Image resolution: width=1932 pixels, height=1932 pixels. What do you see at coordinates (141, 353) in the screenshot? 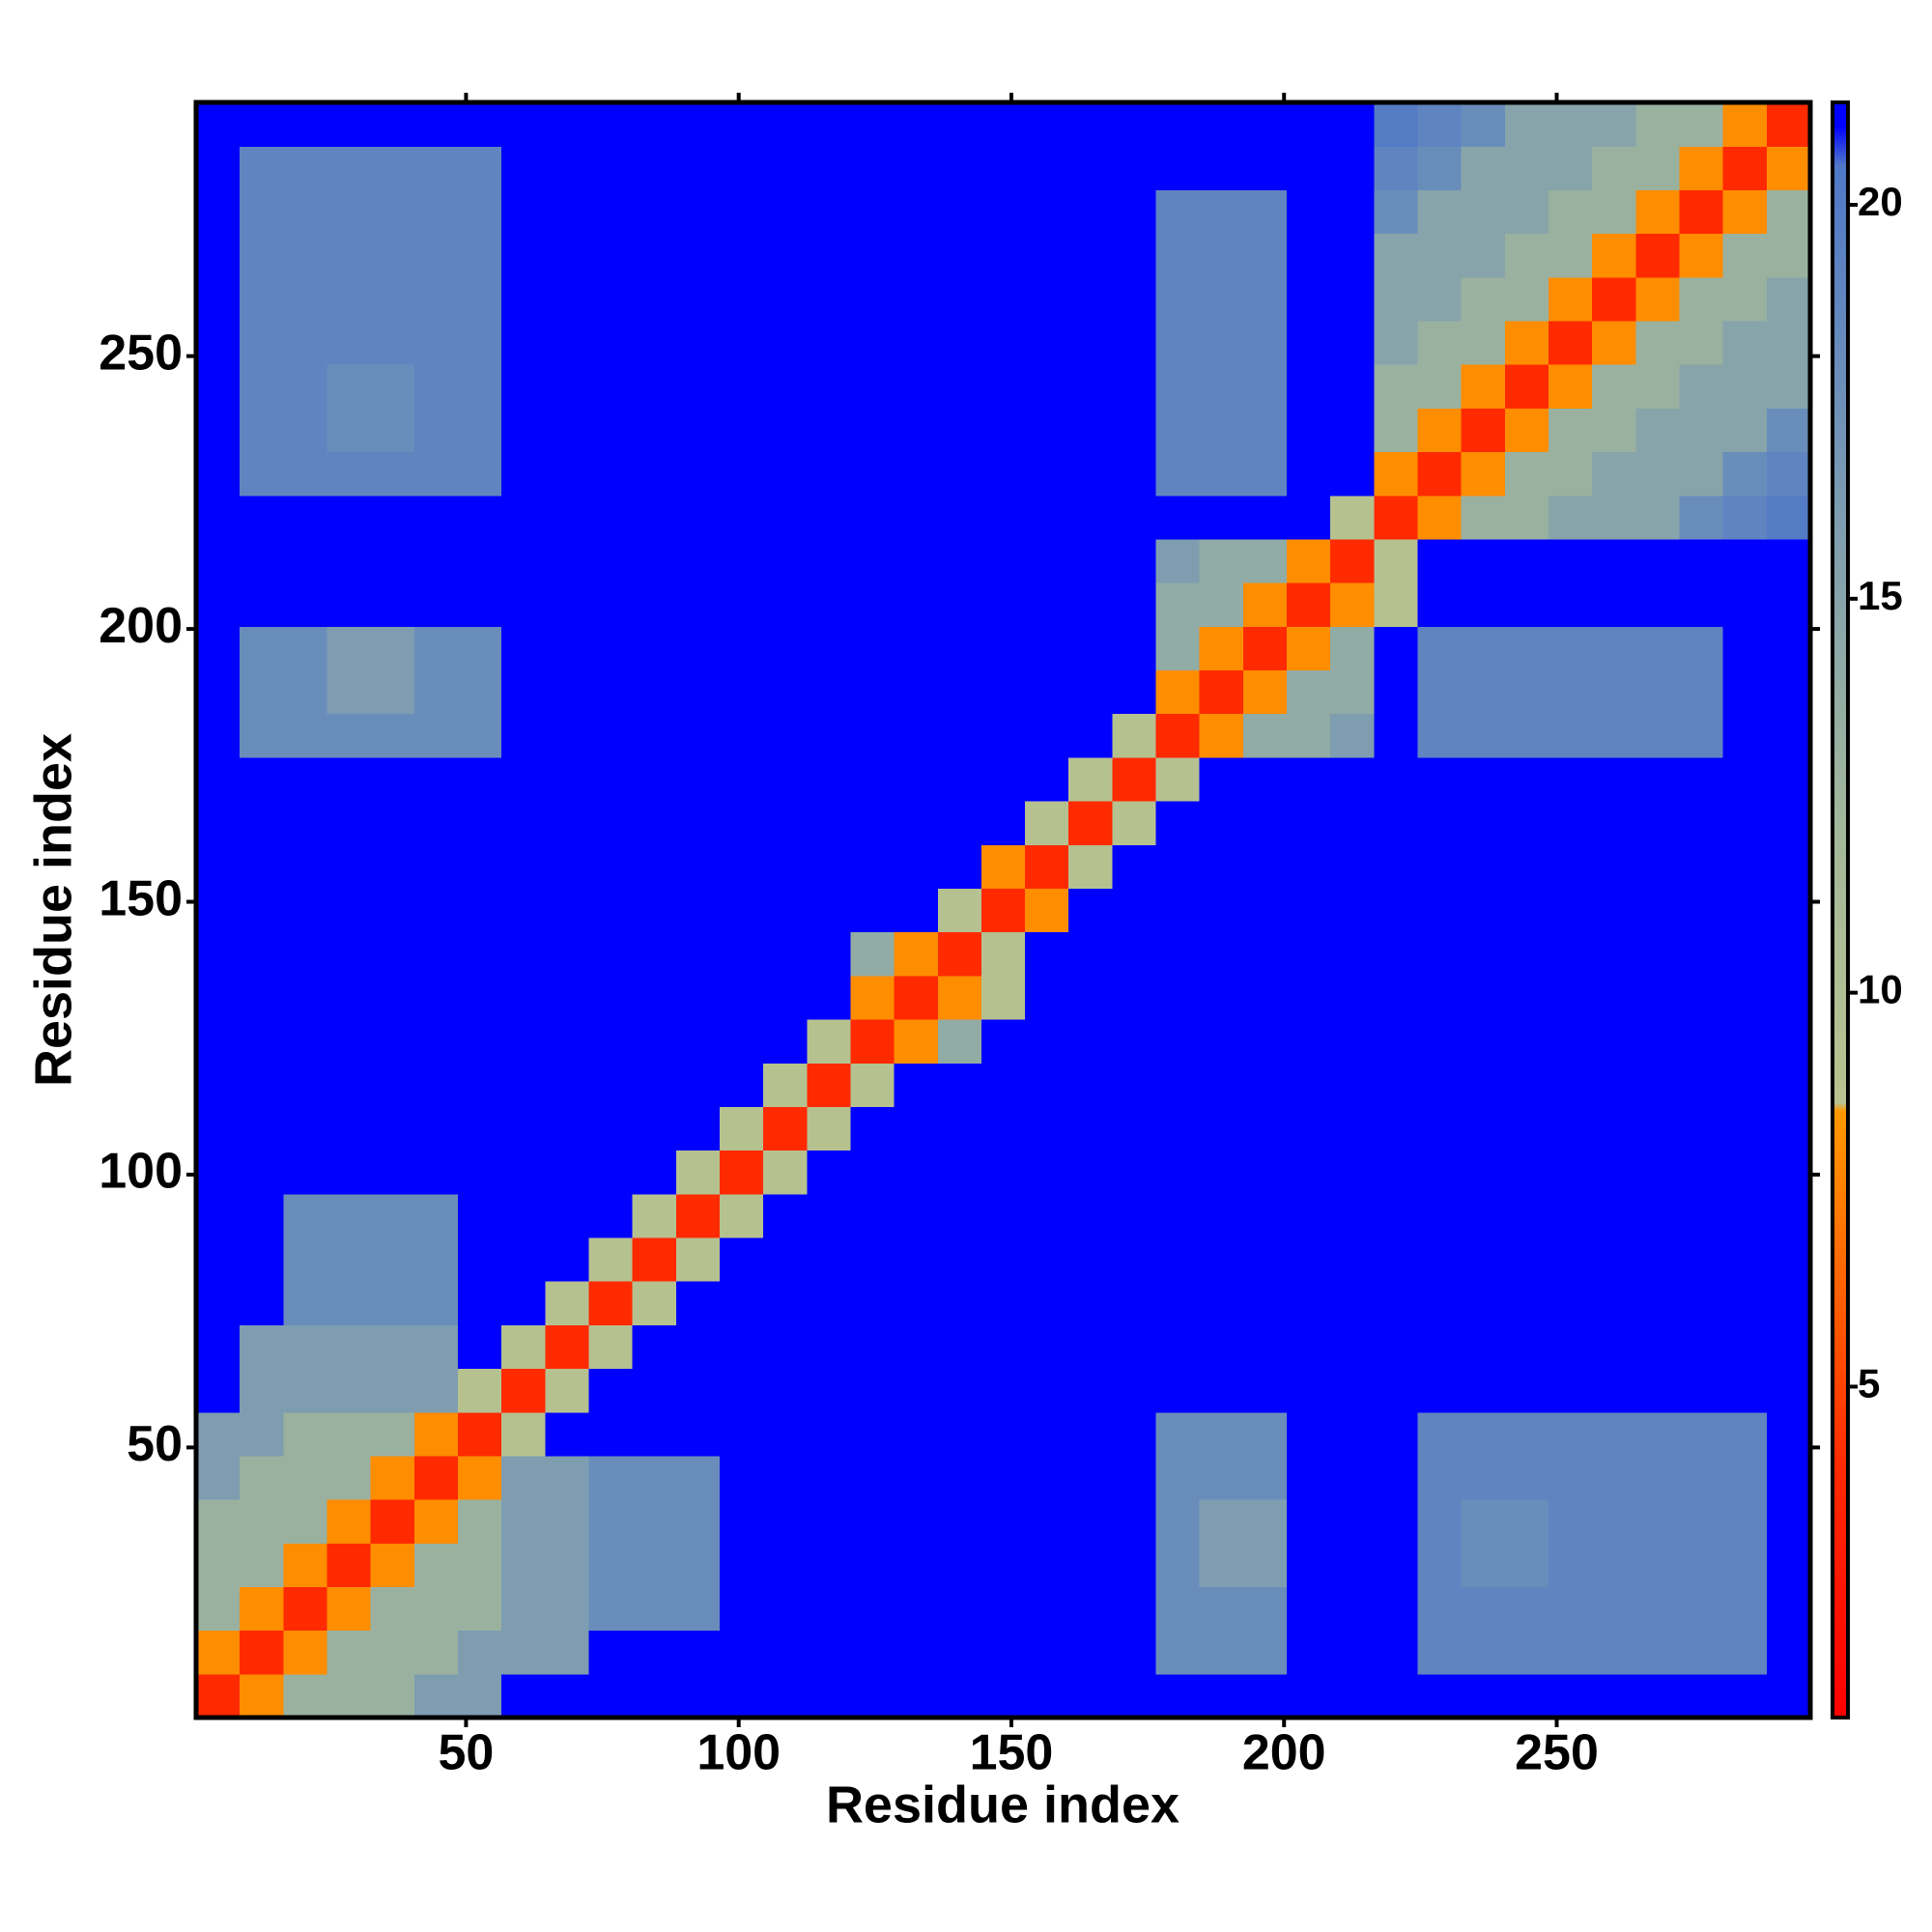
I see `y-tick-label: 250` at bounding box center [141, 353].